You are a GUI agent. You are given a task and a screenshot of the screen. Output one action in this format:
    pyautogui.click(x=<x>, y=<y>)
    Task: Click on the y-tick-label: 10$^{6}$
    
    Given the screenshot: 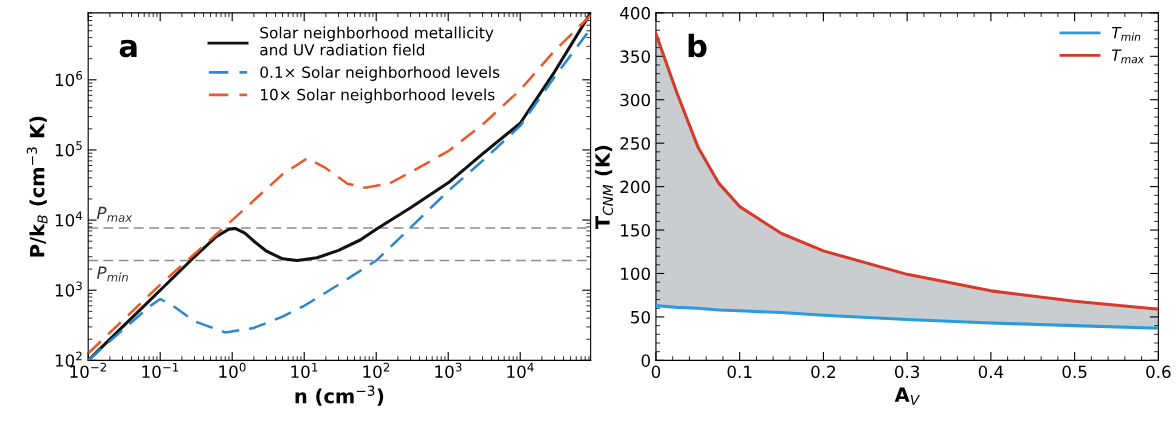 What is the action you would take?
    pyautogui.click(x=69, y=78)
    